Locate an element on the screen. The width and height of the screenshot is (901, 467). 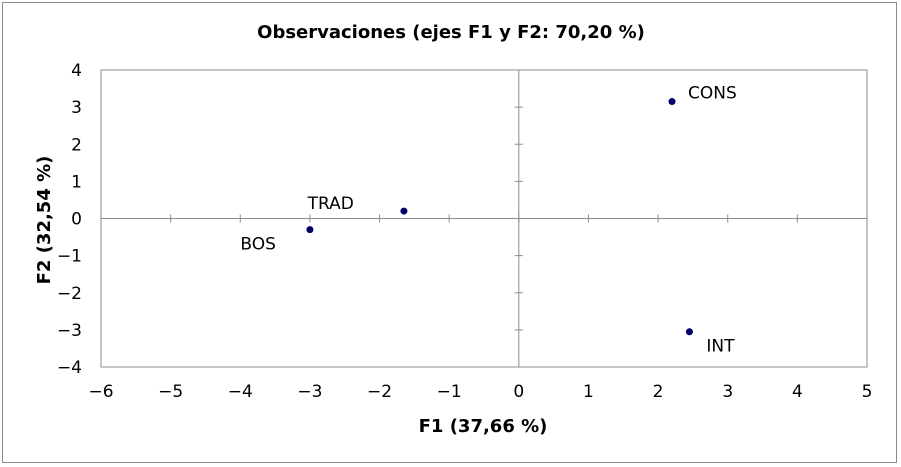
point-label-cons: CONS is located at coordinates (712, 94).